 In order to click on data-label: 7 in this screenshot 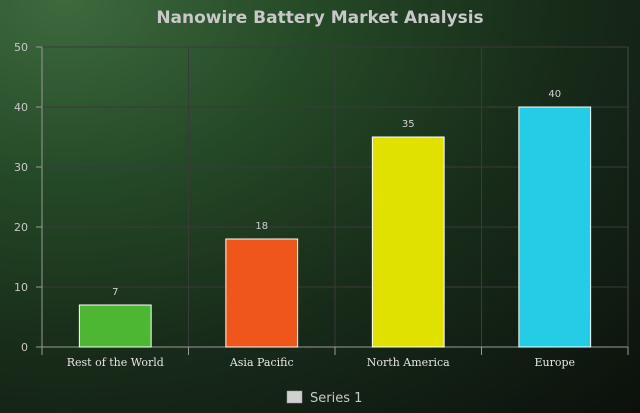, I will do `click(115, 292)`.